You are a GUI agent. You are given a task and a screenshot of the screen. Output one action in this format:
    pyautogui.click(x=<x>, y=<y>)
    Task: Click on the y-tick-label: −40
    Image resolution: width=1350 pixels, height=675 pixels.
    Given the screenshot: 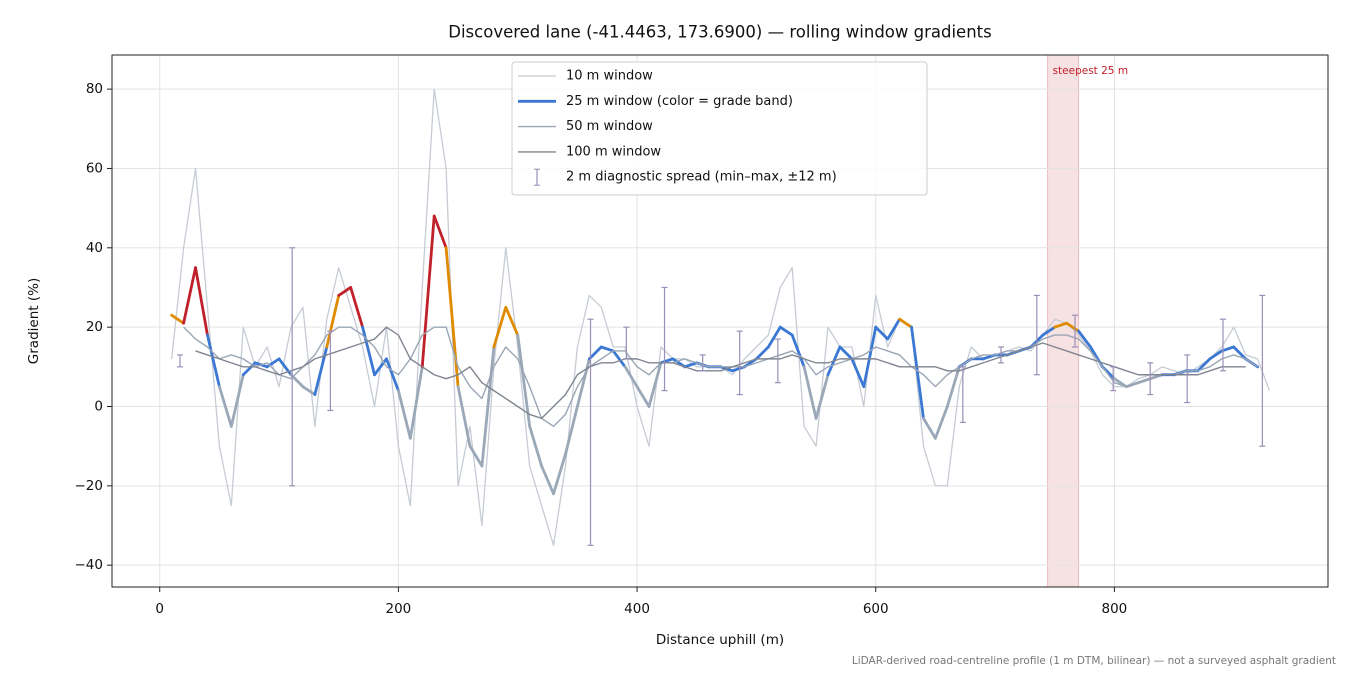 What is the action you would take?
    pyautogui.click(x=89, y=565)
    